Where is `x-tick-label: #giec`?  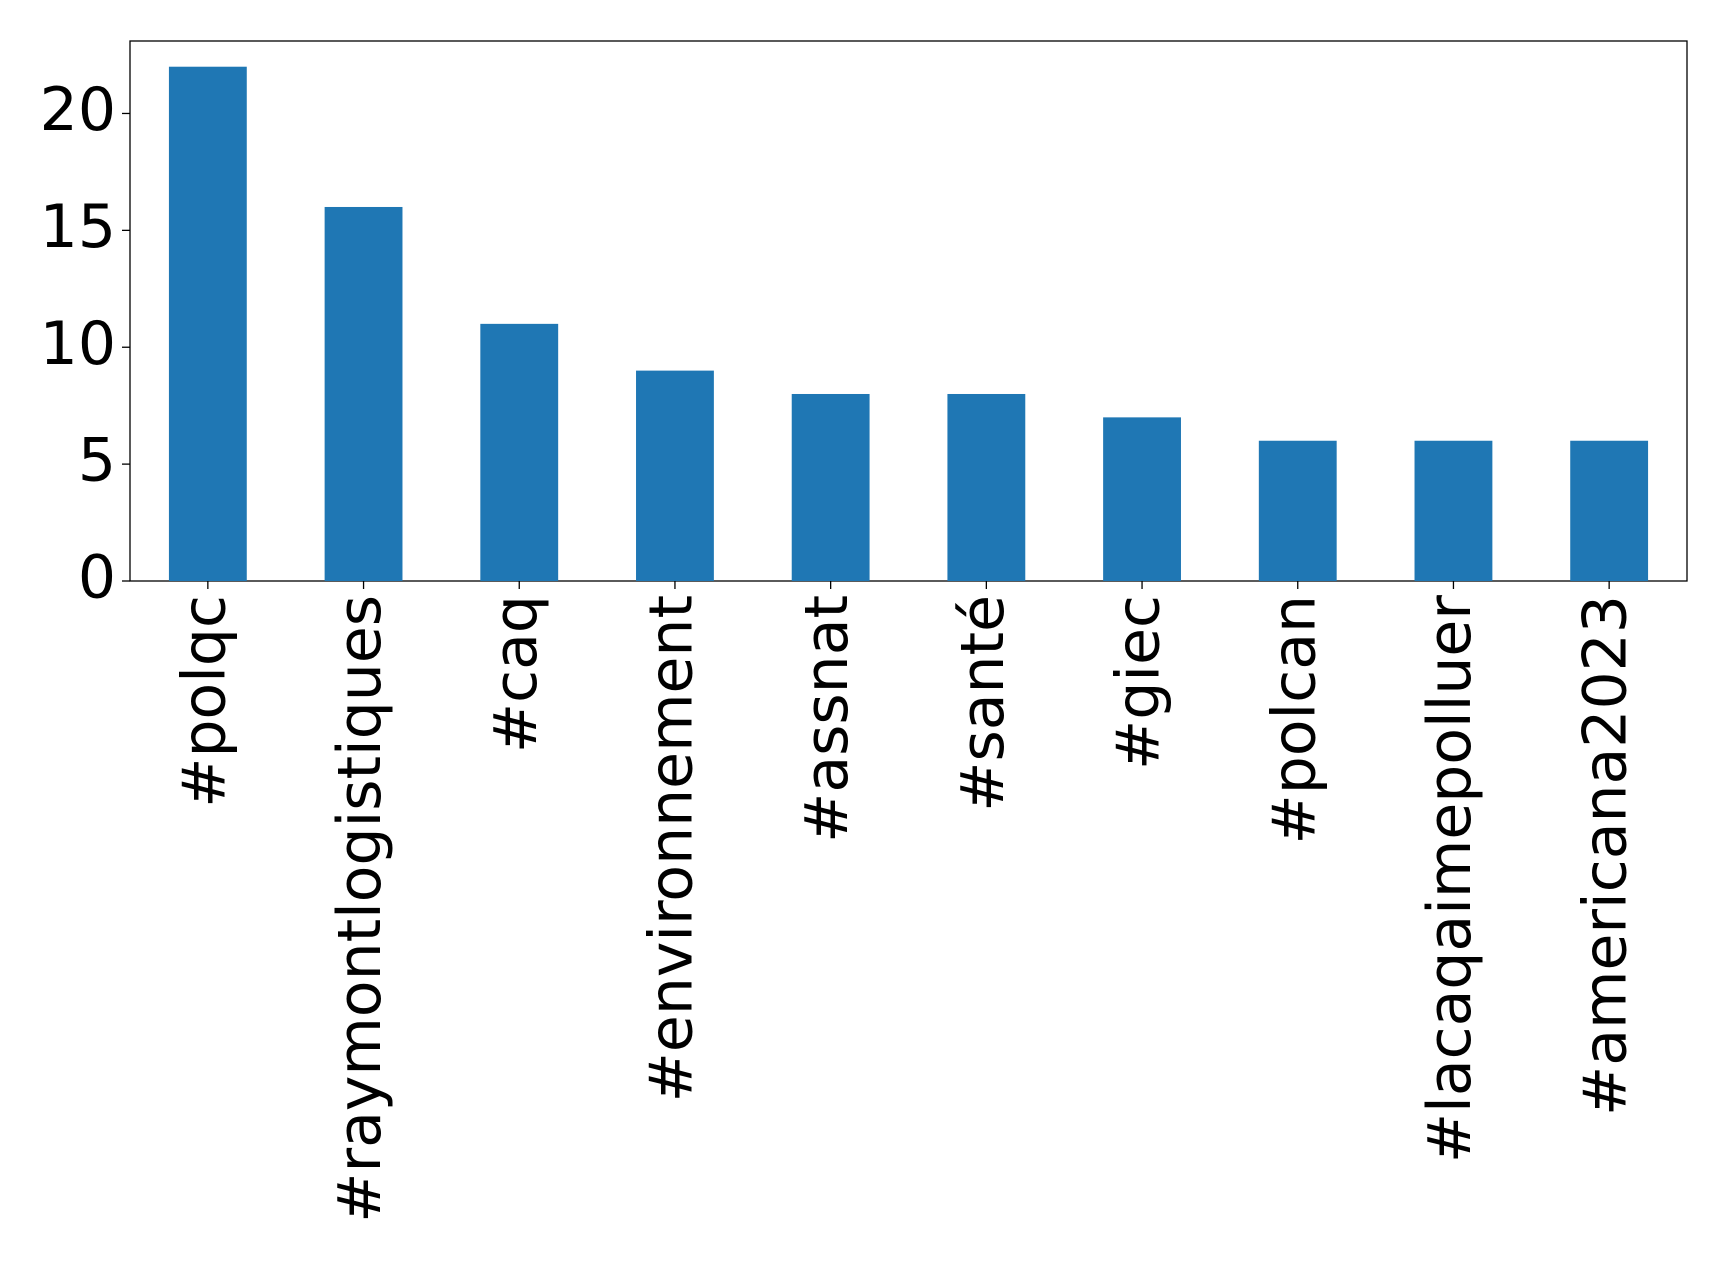
x-tick-label: #giec is located at coordinates (1139, 682).